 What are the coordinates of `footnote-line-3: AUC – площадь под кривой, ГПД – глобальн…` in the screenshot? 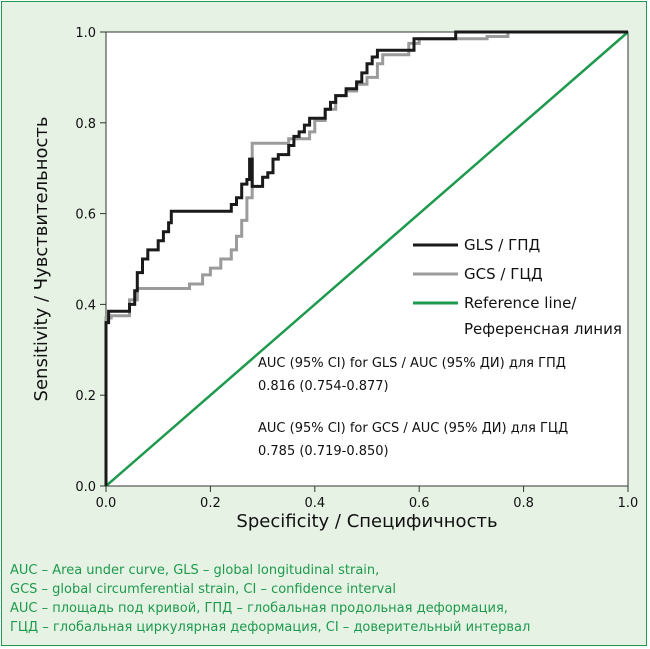 It's located at (259, 608).